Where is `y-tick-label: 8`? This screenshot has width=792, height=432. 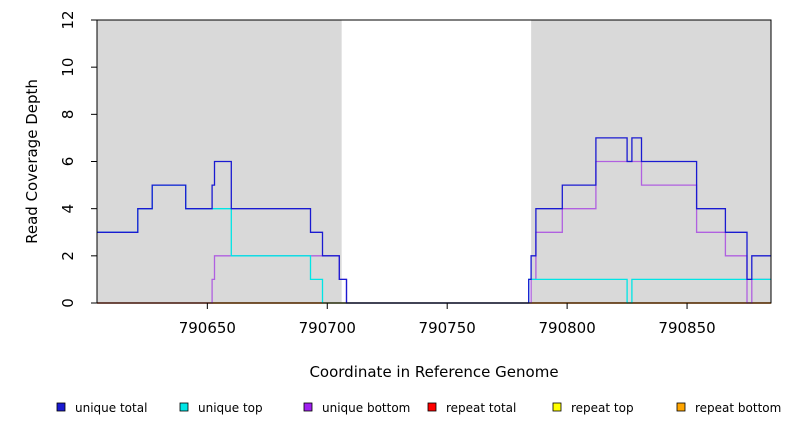
y-tick-label: 8 is located at coordinates (68, 115).